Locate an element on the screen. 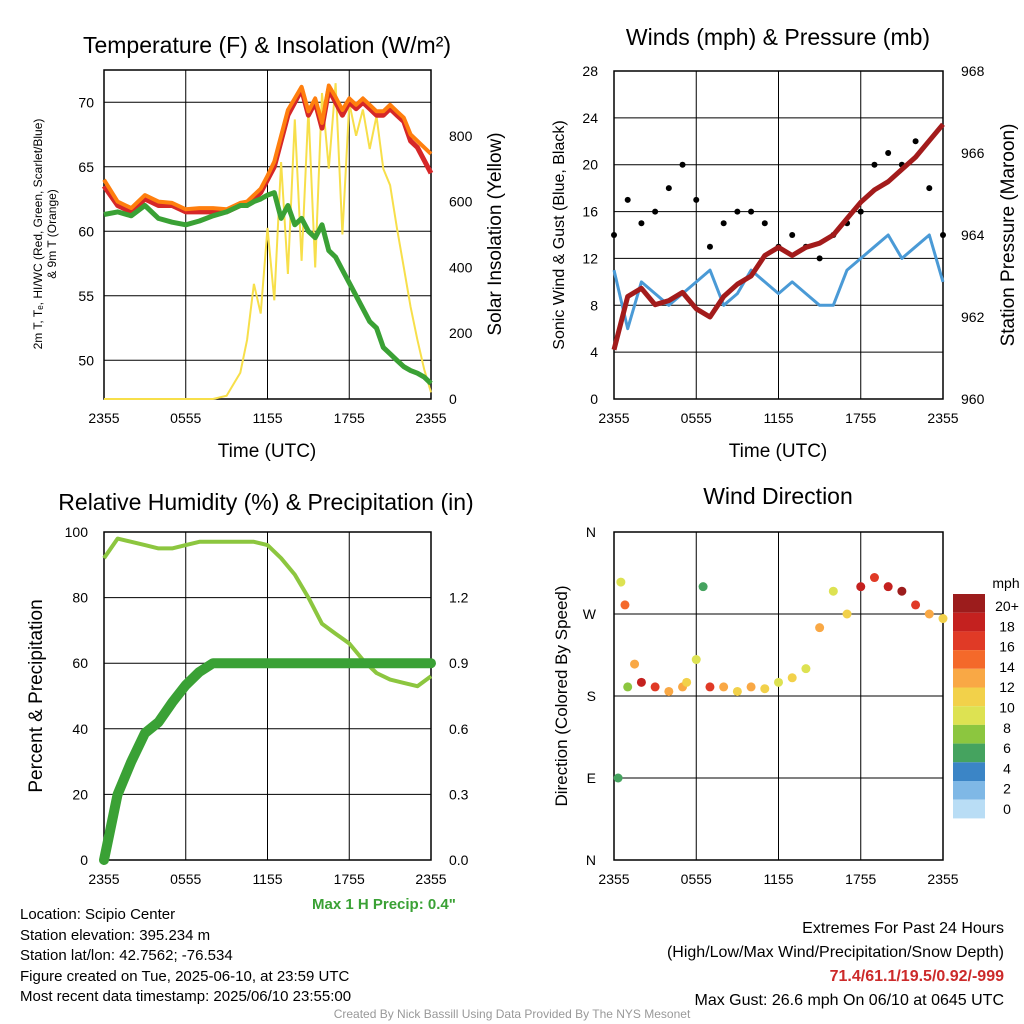 This screenshot has width=1024, height=1024. y-tick-label: 50 is located at coordinates (86, 360).